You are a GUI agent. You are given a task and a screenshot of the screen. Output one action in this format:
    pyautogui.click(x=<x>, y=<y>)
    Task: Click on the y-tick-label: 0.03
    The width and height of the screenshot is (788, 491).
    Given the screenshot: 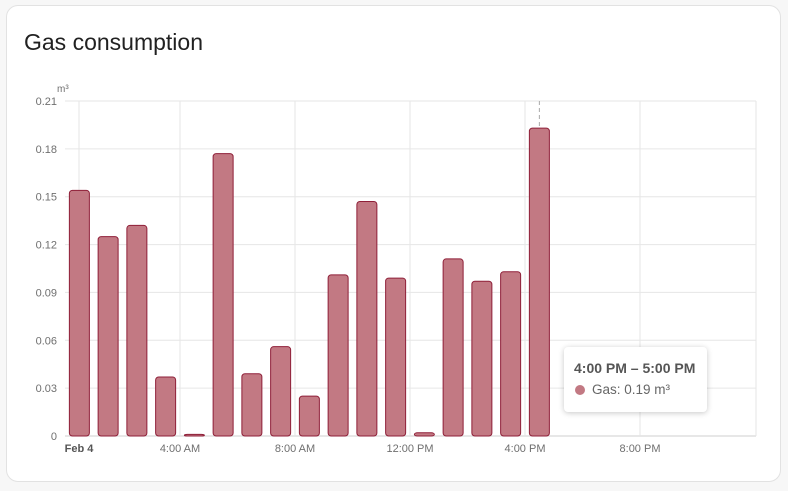 What is the action you would take?
    pyautogui.click(x=46, y=389)
    